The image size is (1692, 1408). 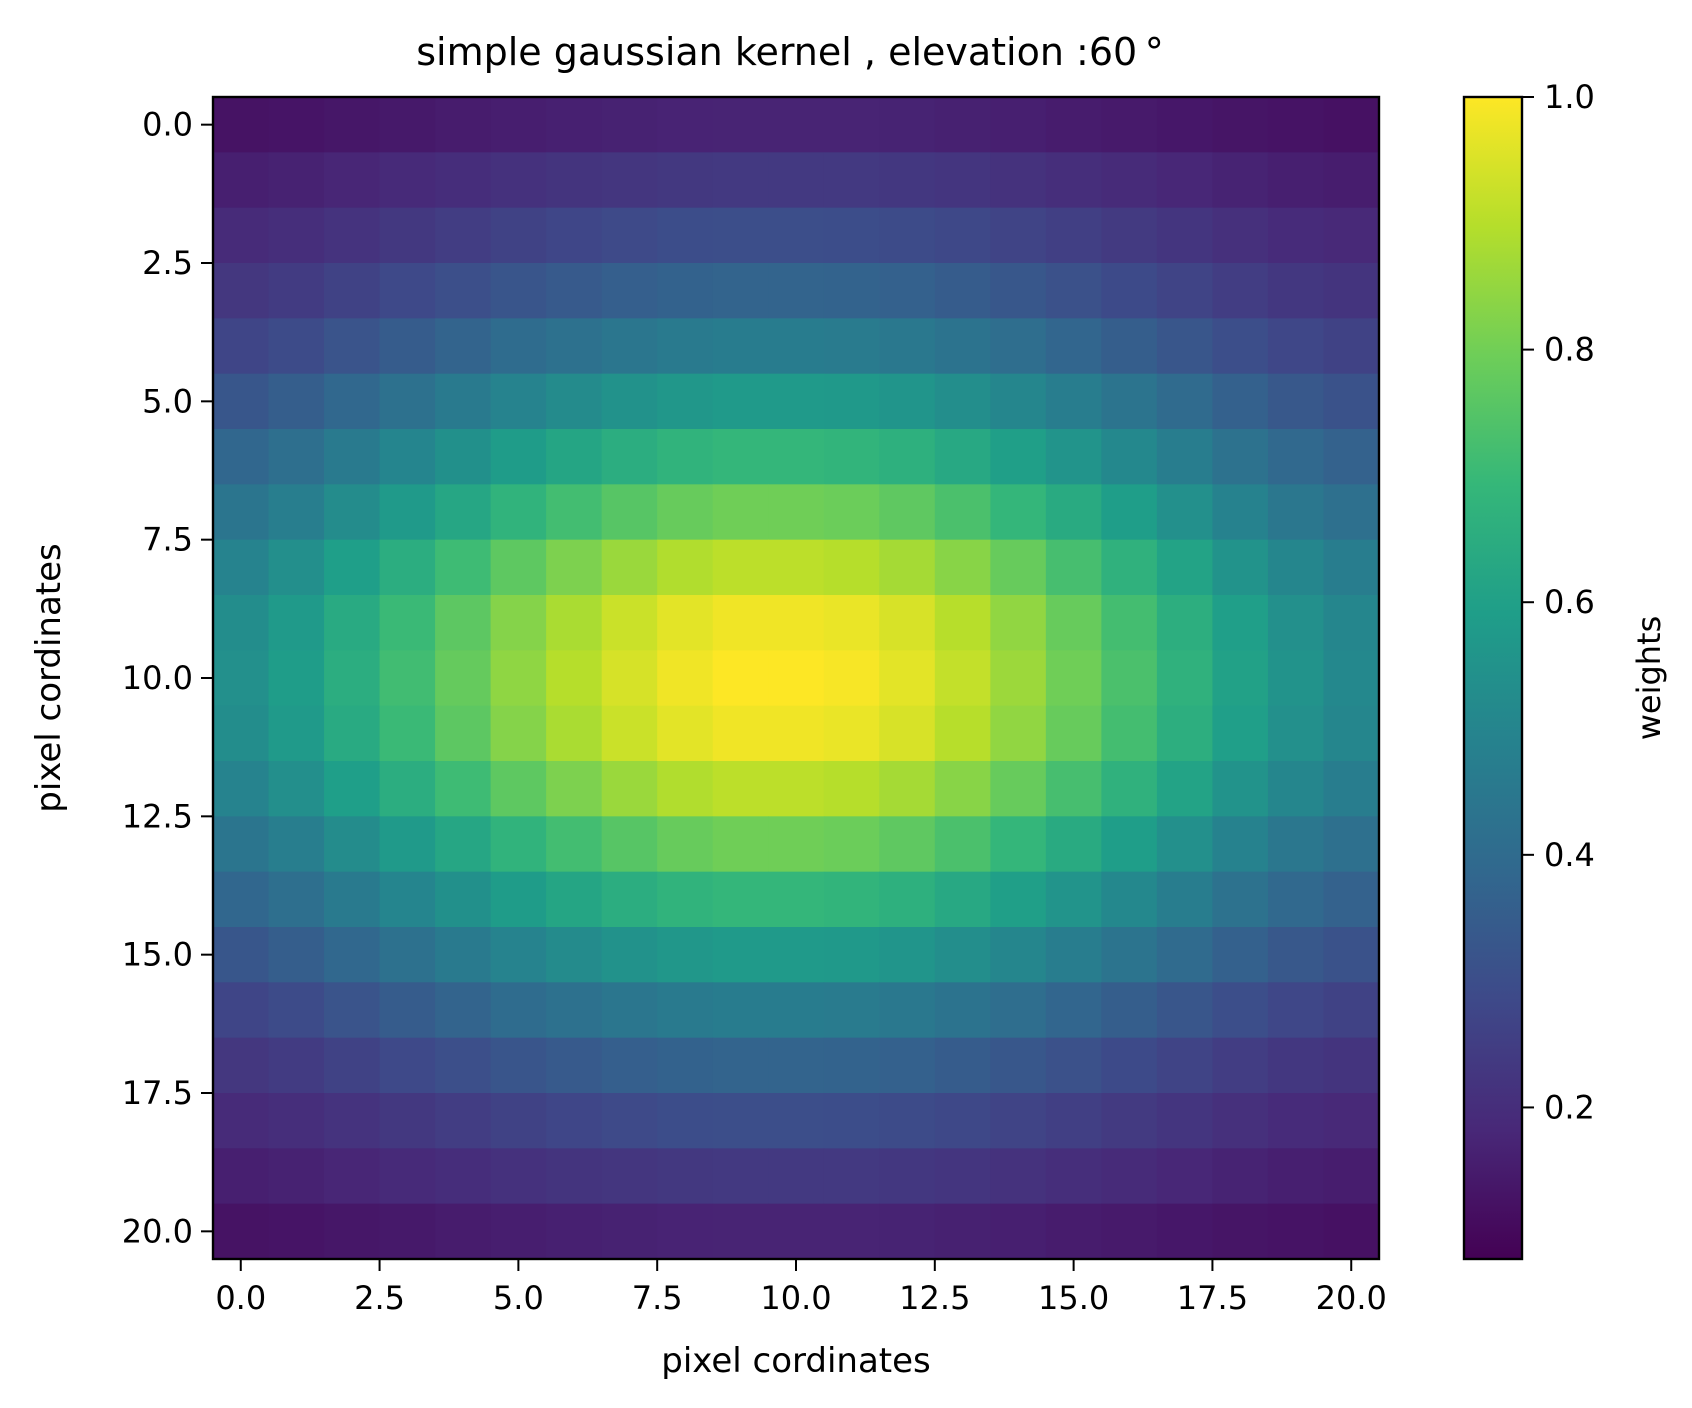 What do you see at coordinates (790, 52) in the screenshot?
I see `chart-title: simple gaussian kernel , elevation :60 °` at bounding box center [790, 52].